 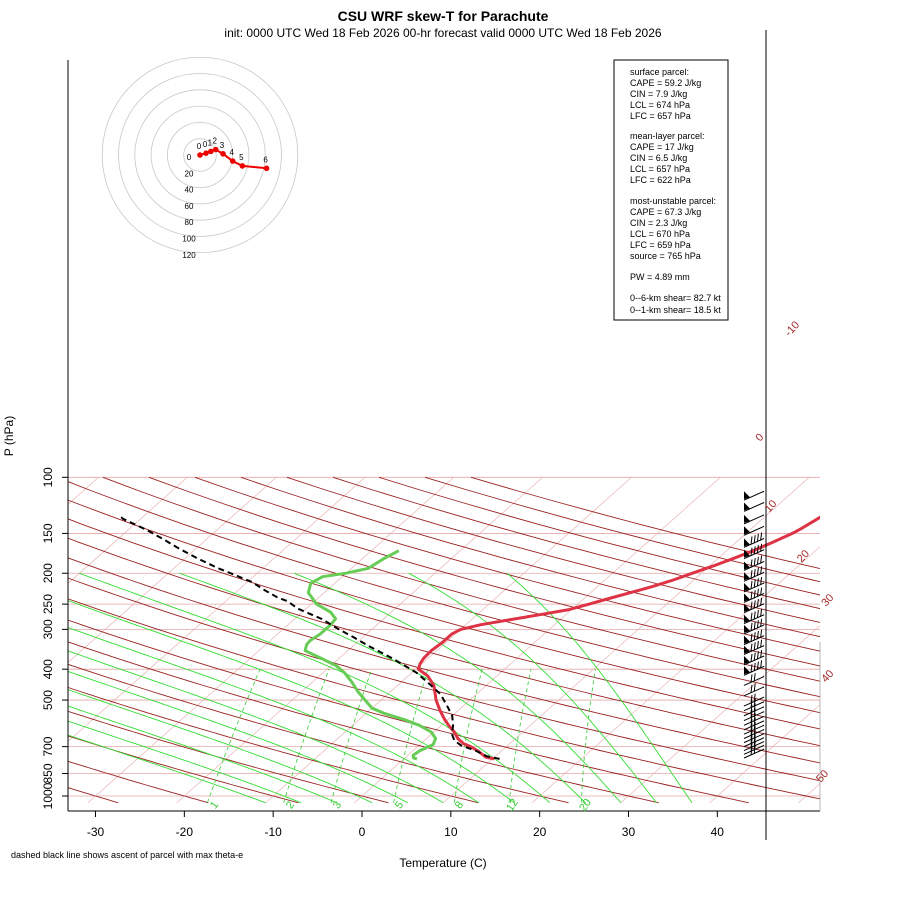 I want to click on hodograph-point-label: 3, so click(x=222, y=145).